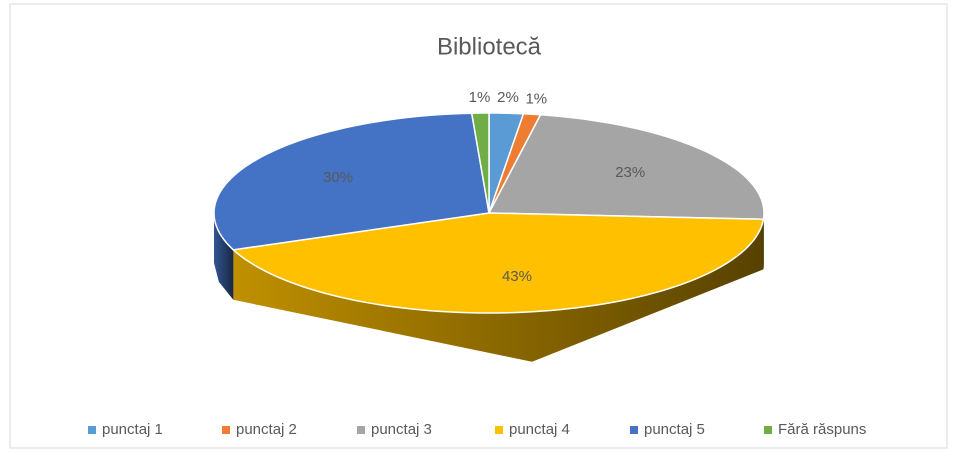 The height and width of the screenshot is (453, 958). What do you see at coordinates (489, 46) in the screenshot?
I see `chart-title: Bibliotecă` at bounding box center [489, 46].